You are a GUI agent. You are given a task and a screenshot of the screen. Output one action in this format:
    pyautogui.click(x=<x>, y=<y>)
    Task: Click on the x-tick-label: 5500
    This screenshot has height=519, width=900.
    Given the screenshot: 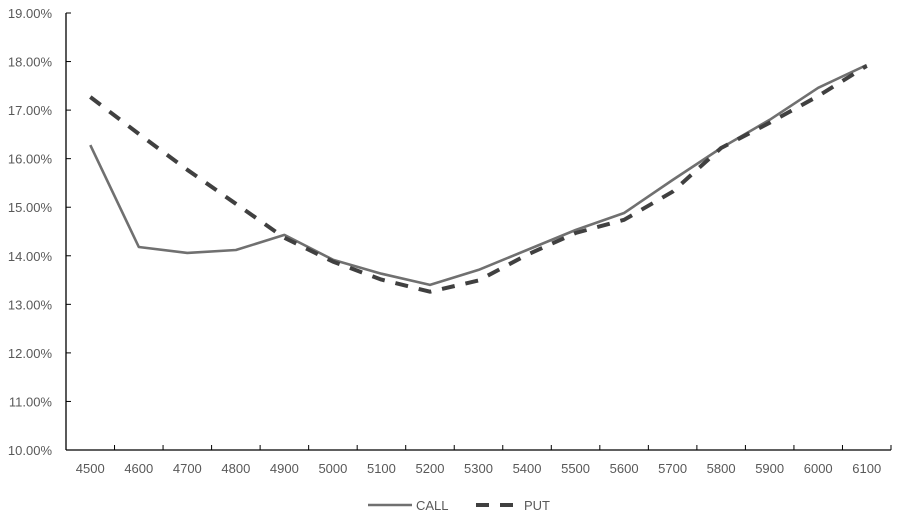 What is the action you would take?
    pyautogui.click(x=575, y=468)
    